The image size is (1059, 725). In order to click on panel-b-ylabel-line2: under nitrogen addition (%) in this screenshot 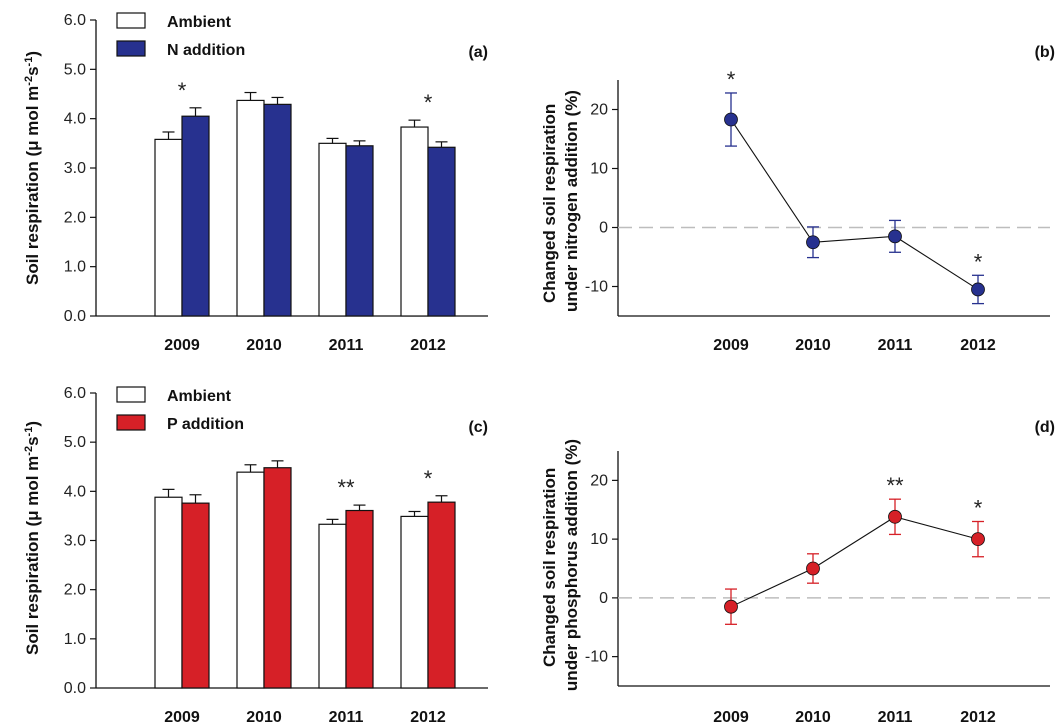, I will do `click(571, 201)`.